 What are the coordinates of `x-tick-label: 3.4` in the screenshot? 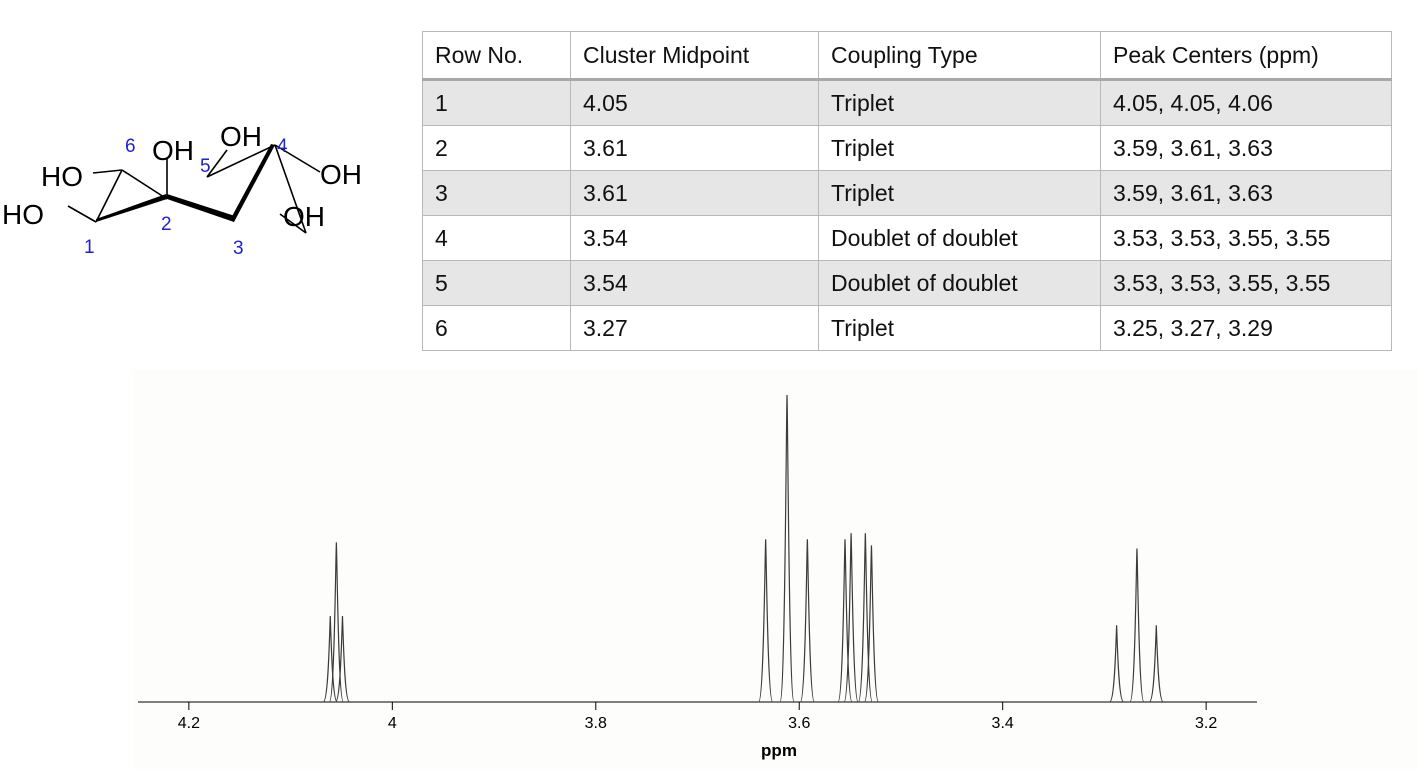 It's located at (1003, 723).